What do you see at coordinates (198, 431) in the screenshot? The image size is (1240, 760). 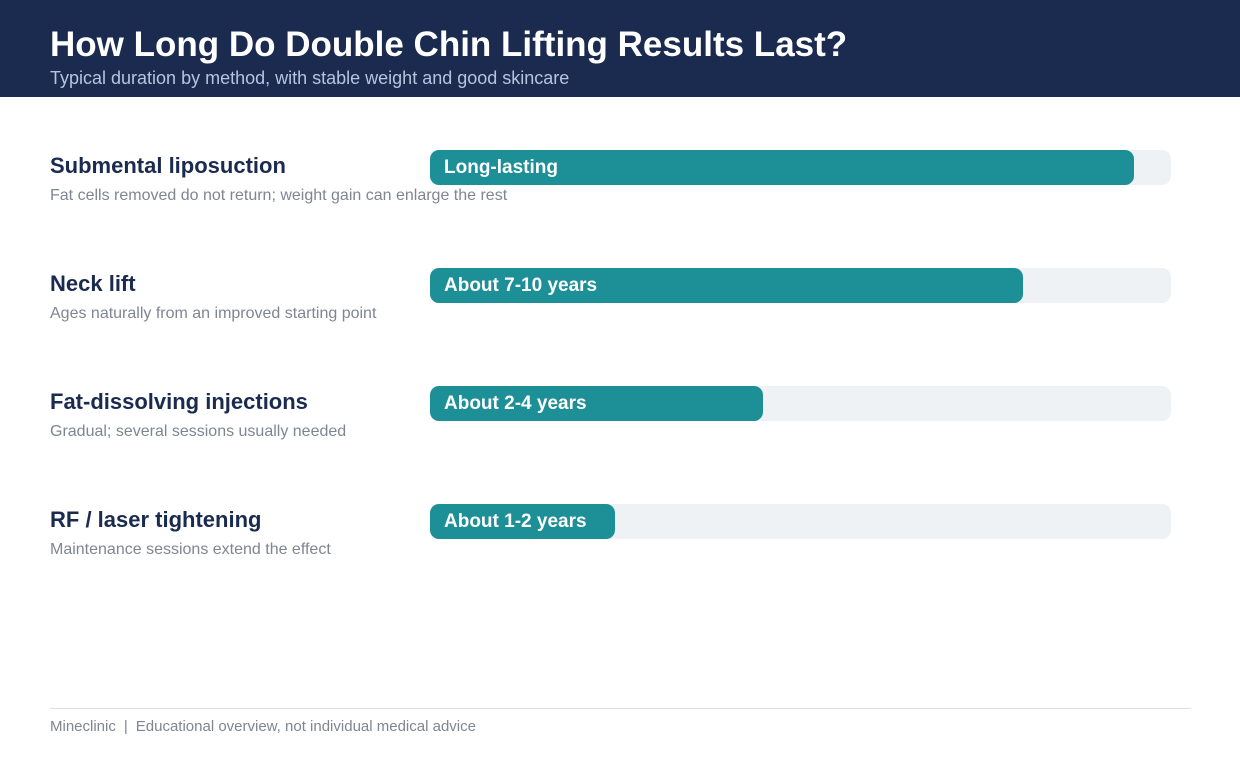 I see `bar-note: Gradual; several sessions usually needed` at bounding box center [198, 431].